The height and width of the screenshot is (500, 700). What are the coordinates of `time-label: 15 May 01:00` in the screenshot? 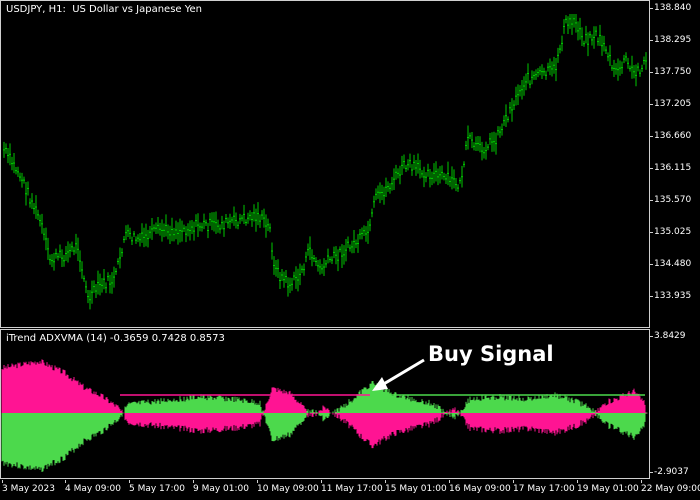 It's located at (416, 489).